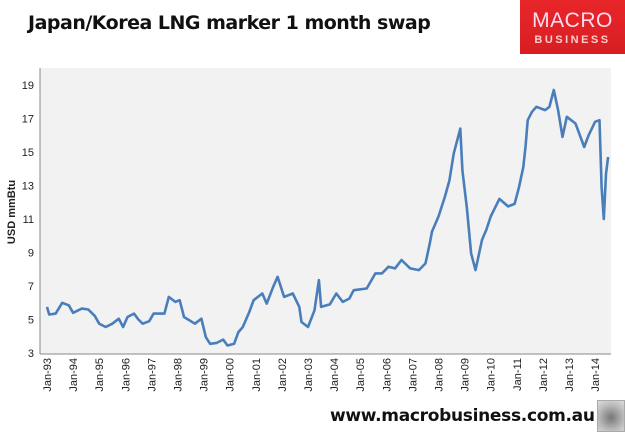 This screenshot has width=625, height=432. What do you see at coordinates (179, 375) in the screenshot?
I see `x-tick-label: Jan-98` at bounding box center [179, 375].